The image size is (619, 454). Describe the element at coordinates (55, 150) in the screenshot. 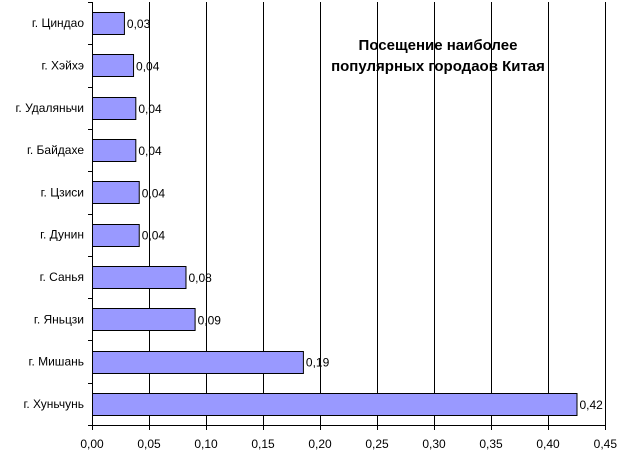

I see `category-label: г. Байдахе` at that location.